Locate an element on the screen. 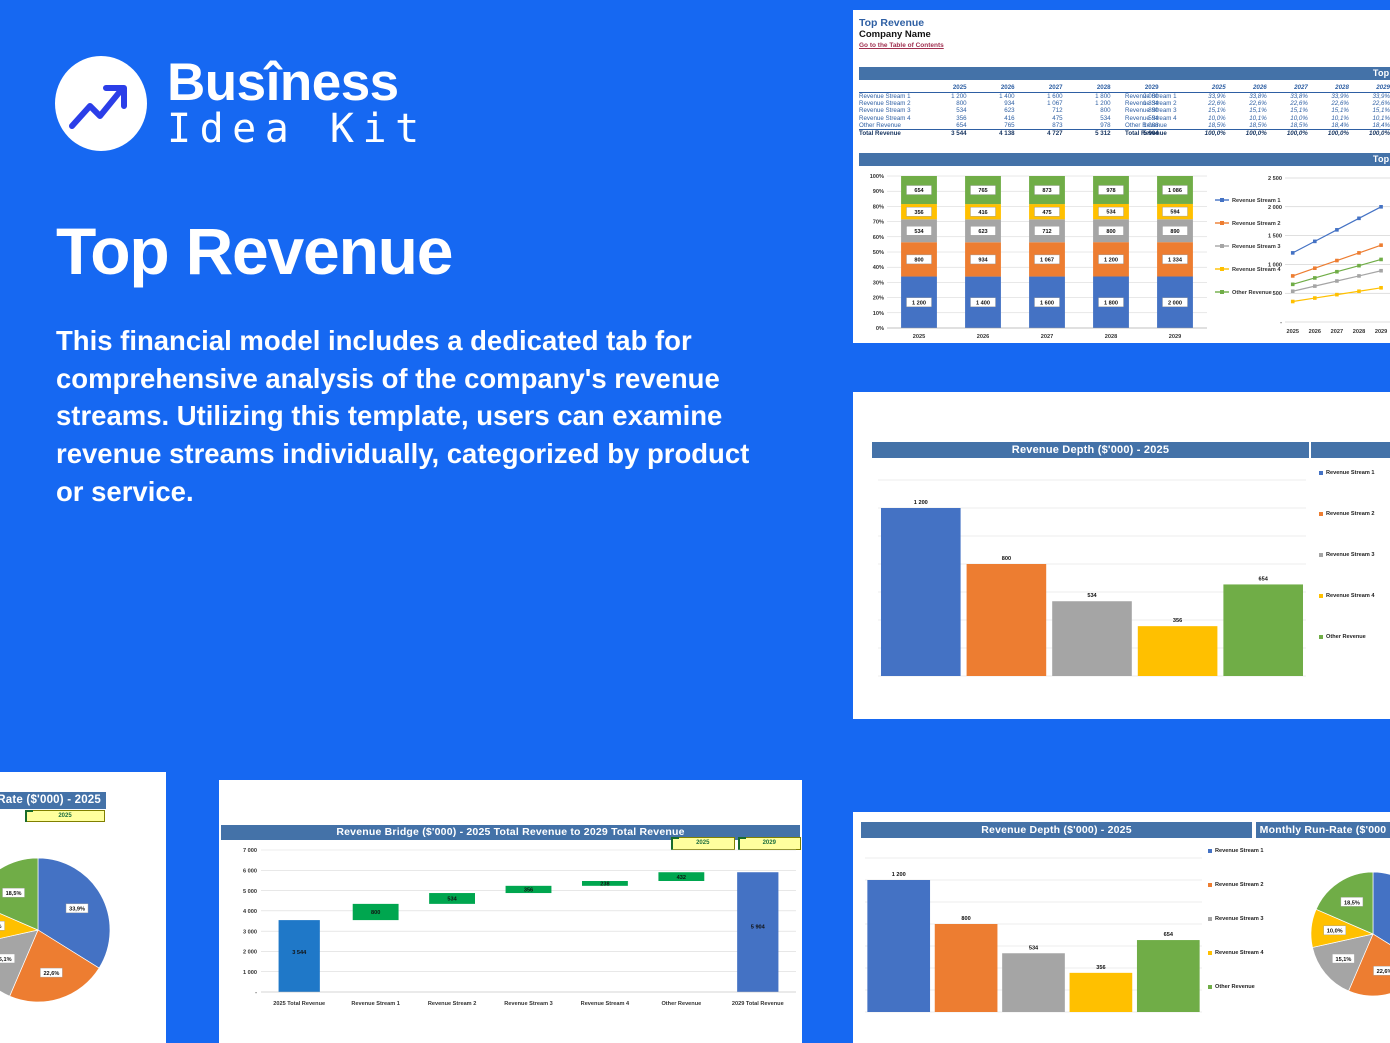 Image resolution: width=1390 pixels, height=1043 pixels. svg-text: Revenue Stream 4 is located at coordinates (605, 1004).